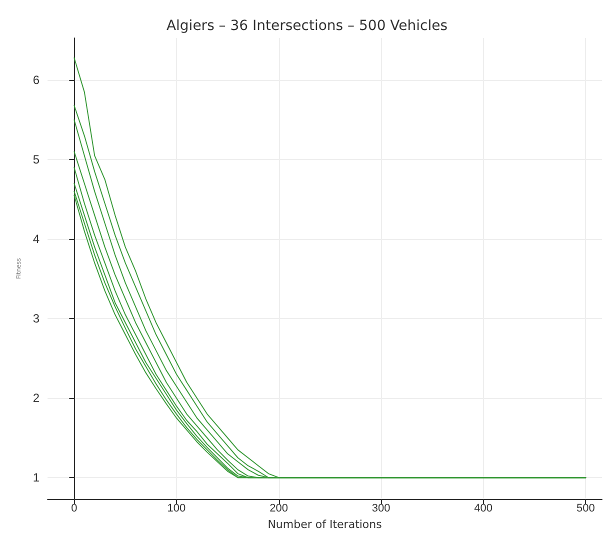  I want to click on x-tick-label: 400, so click(483, 508).